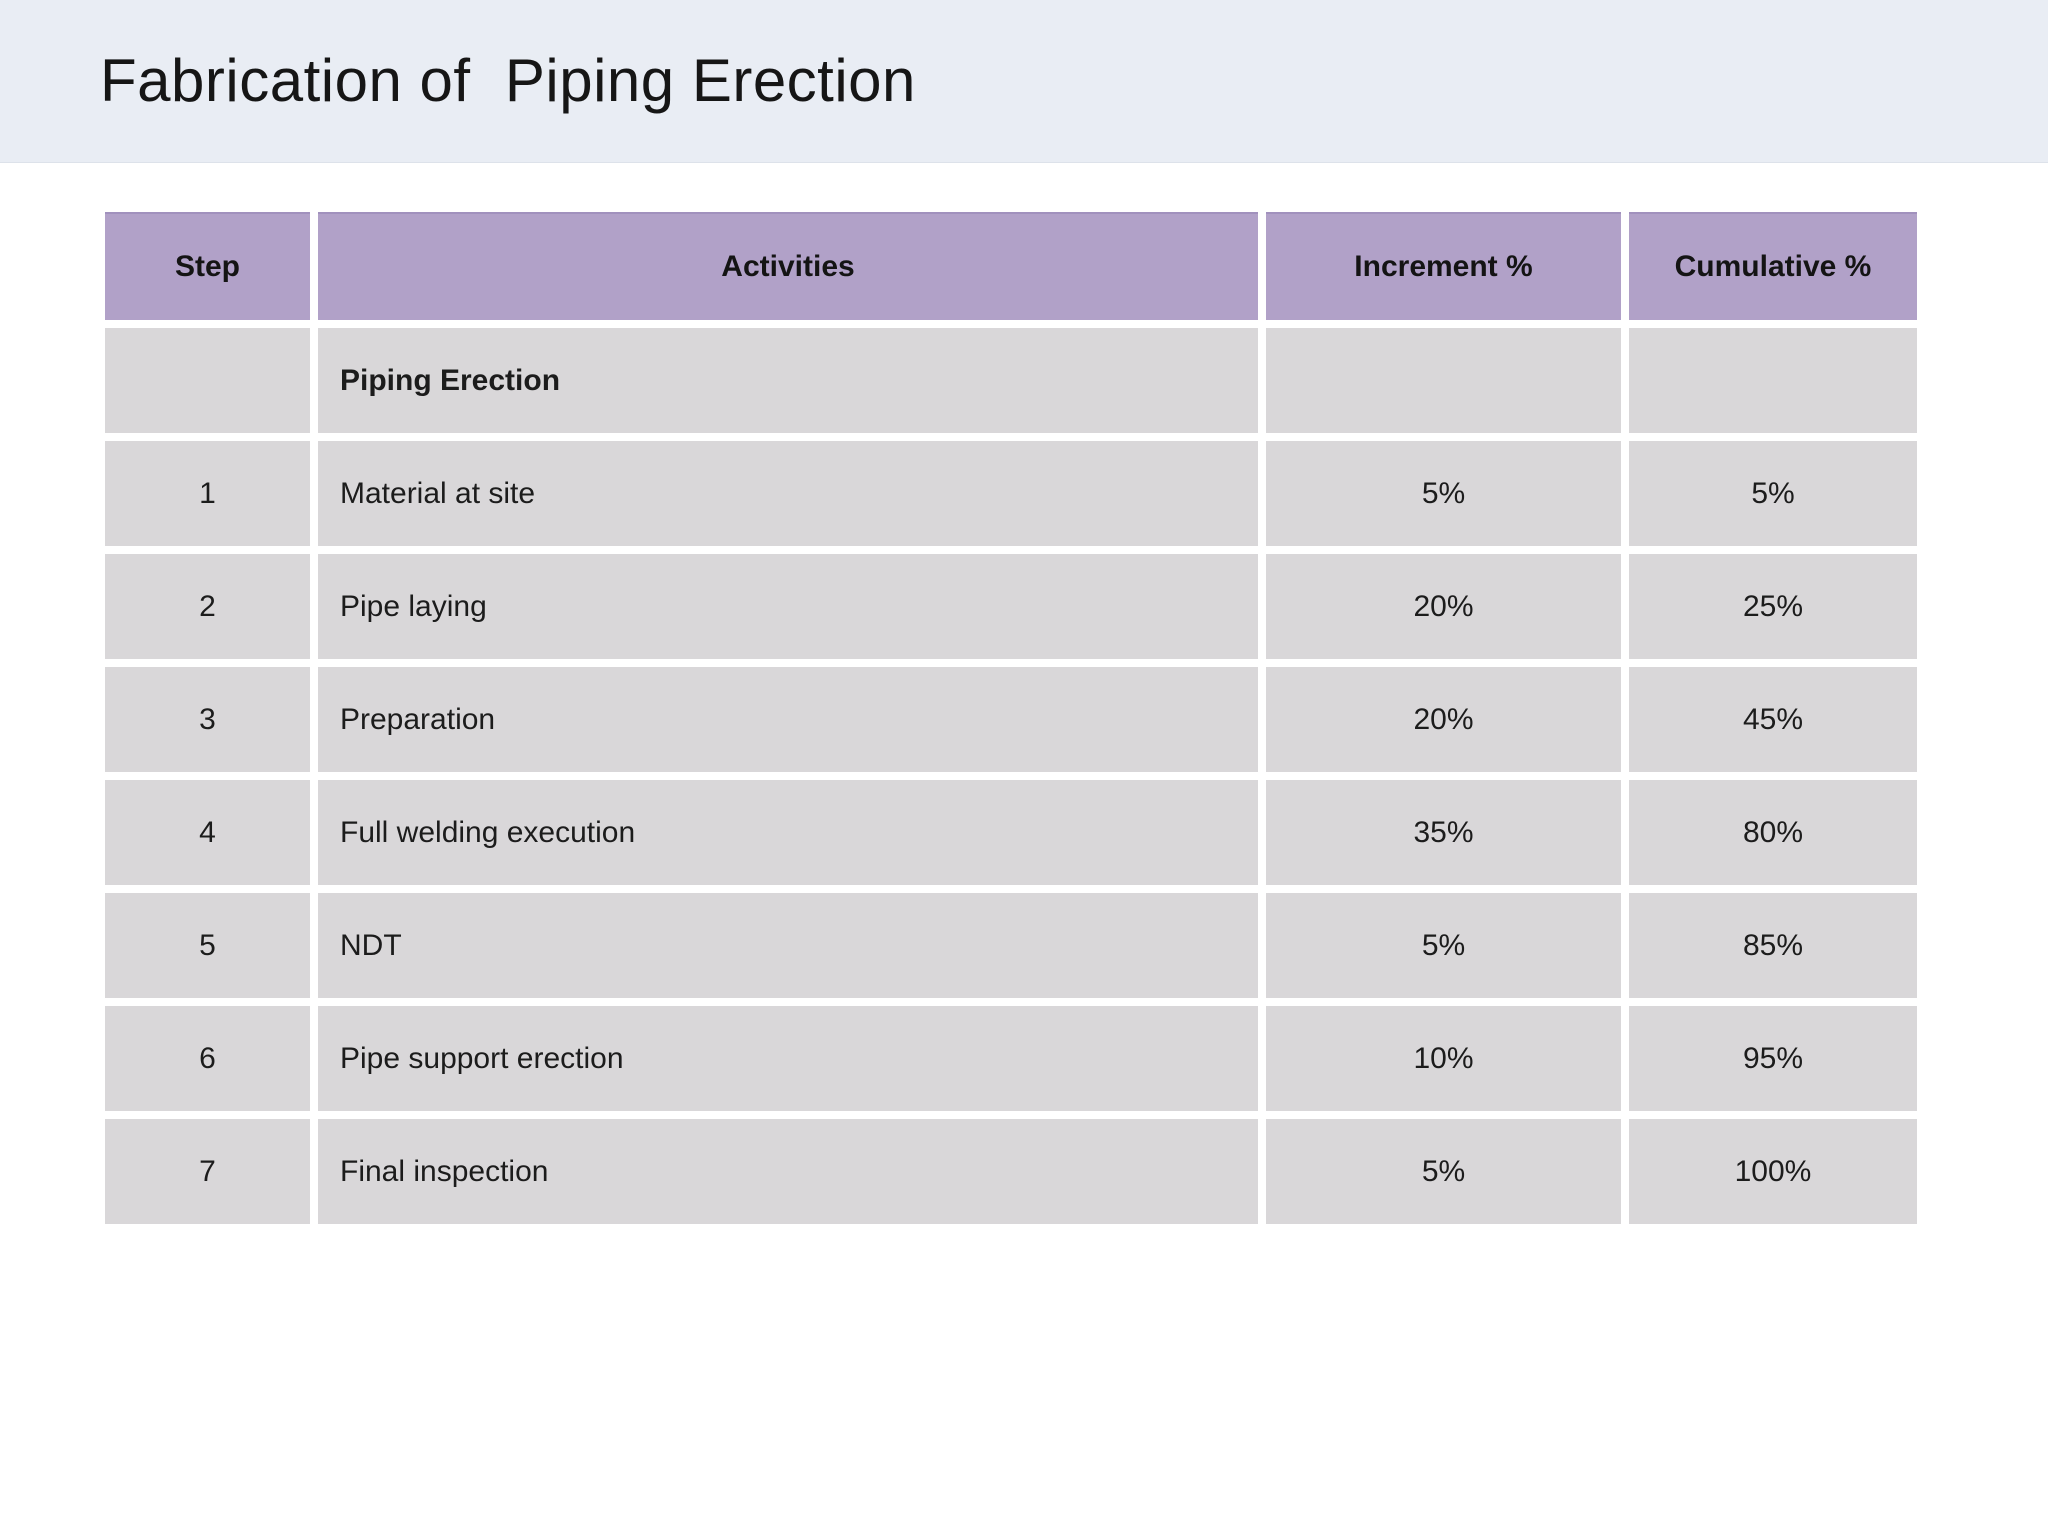  I want to click on cell-increment: 10%, so click(1443, 1058).